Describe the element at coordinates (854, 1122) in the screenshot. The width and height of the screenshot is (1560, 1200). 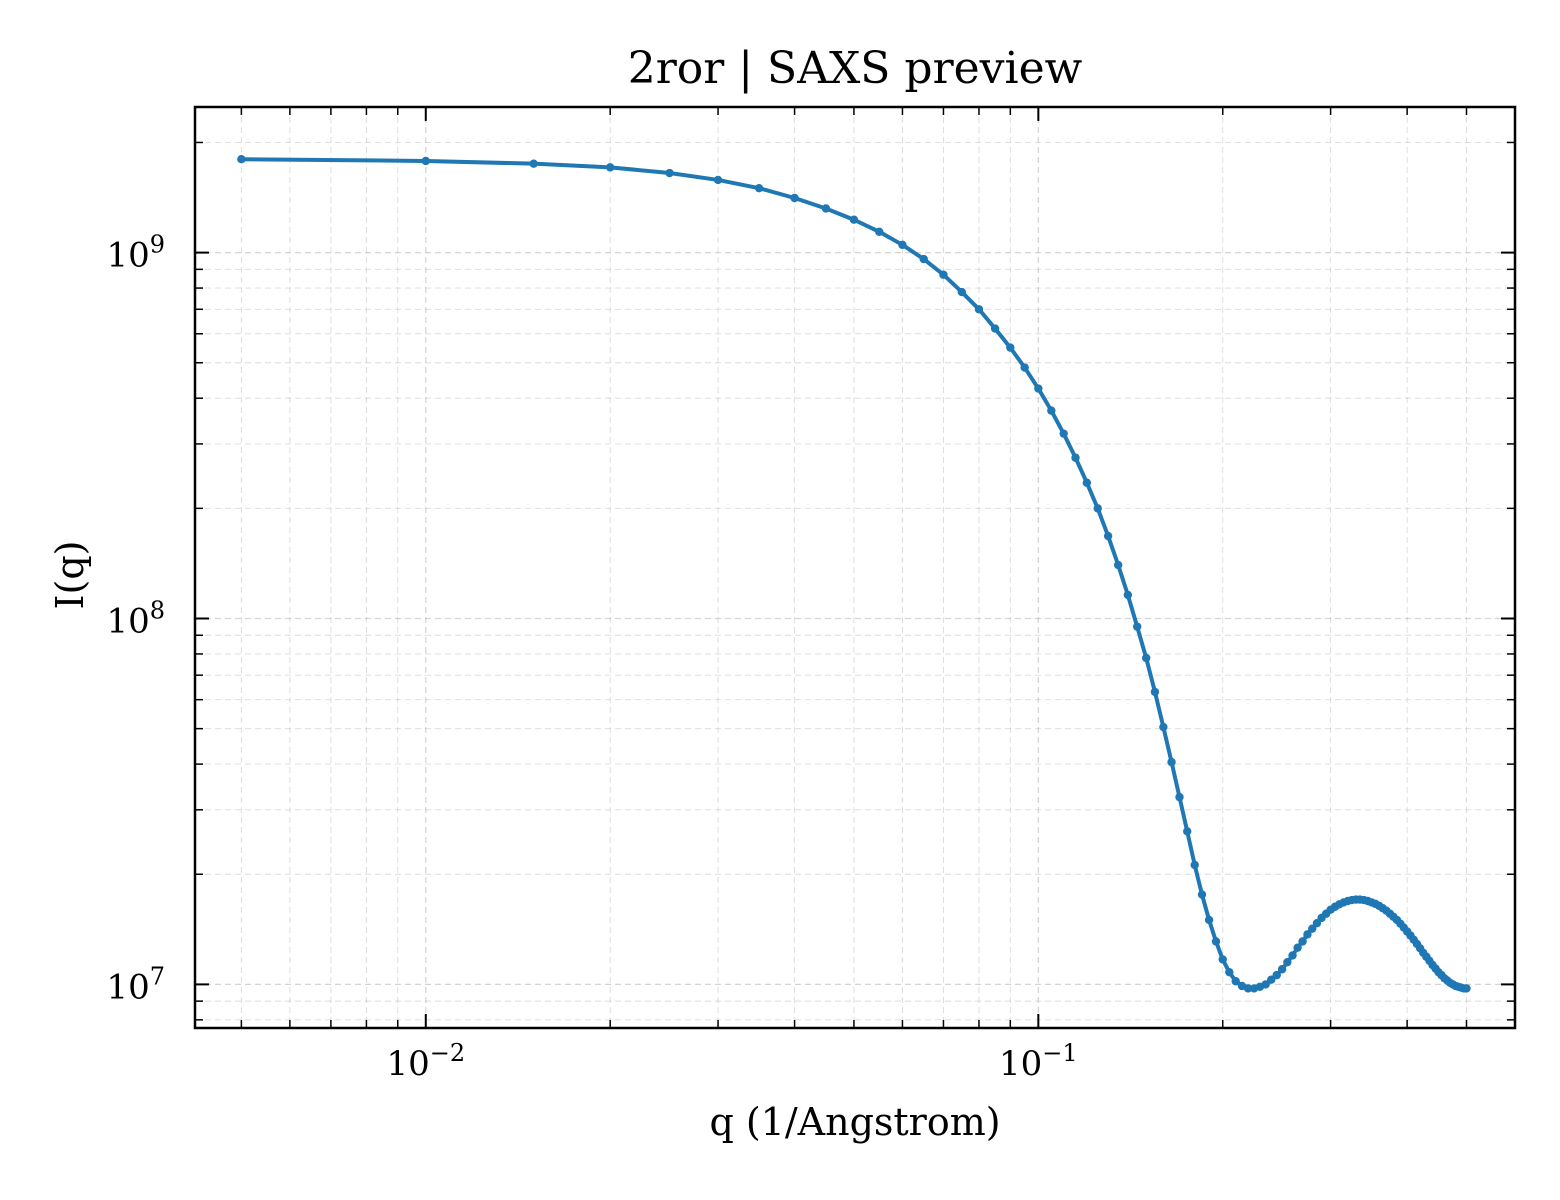
I see `x-axis-label: q (1/Angstrom)` at that location.